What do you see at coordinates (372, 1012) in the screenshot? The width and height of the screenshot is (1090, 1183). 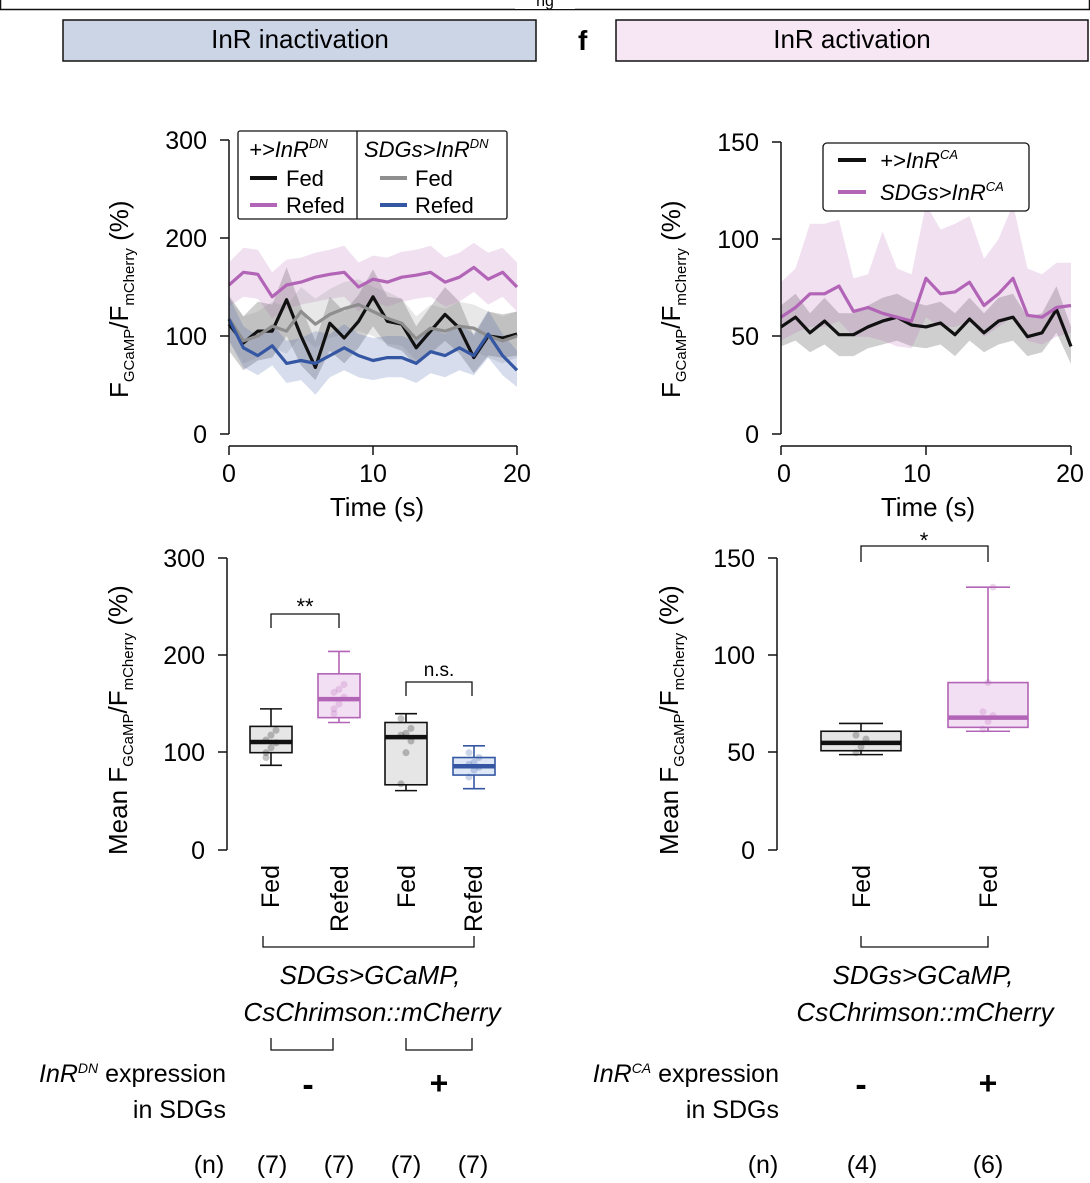 I see `left-genotype-line2: CsChrimson::mCherry` at bounding box center [372, 1012].